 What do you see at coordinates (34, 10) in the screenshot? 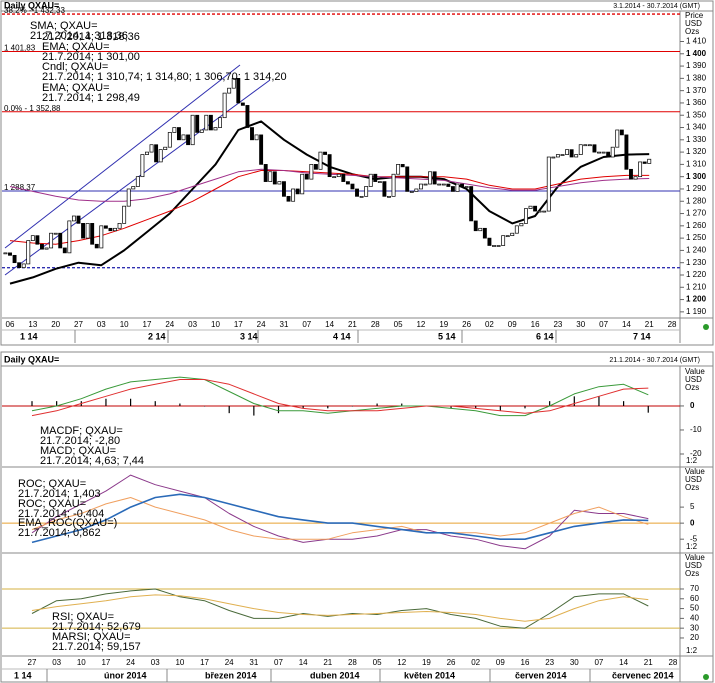
I see `level-label: 38.2% - 1 432,33` at bounding box center [34, 10].